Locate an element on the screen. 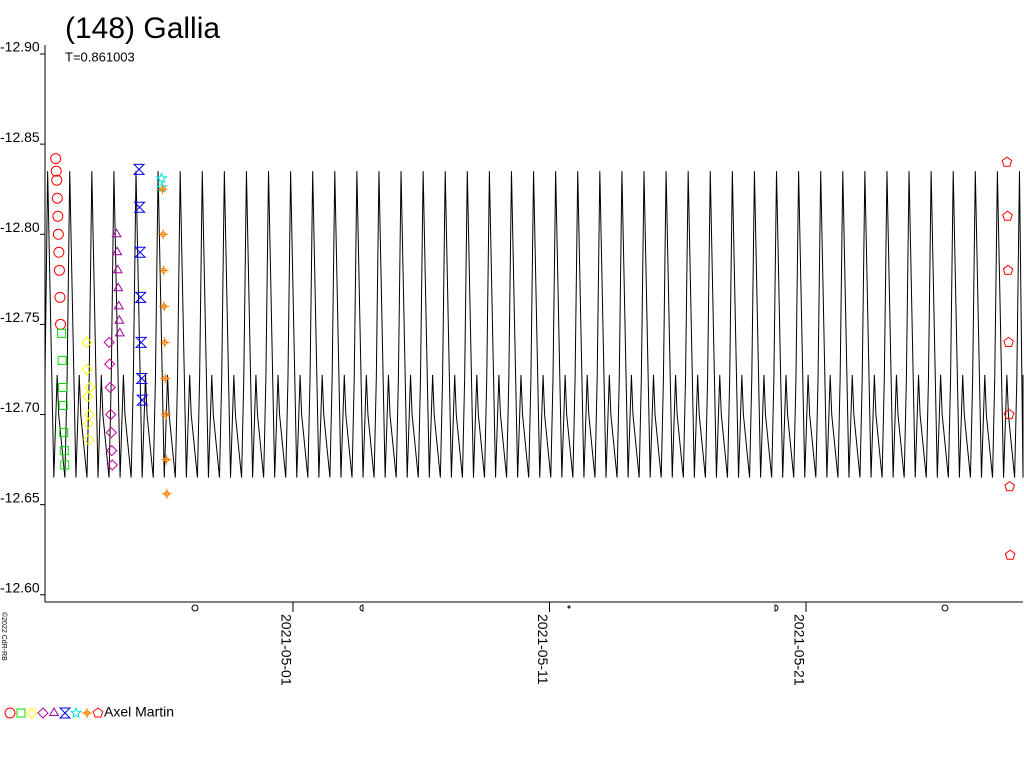  x-tick-label: 2021-05-21 is located at coordinates (799, 650).